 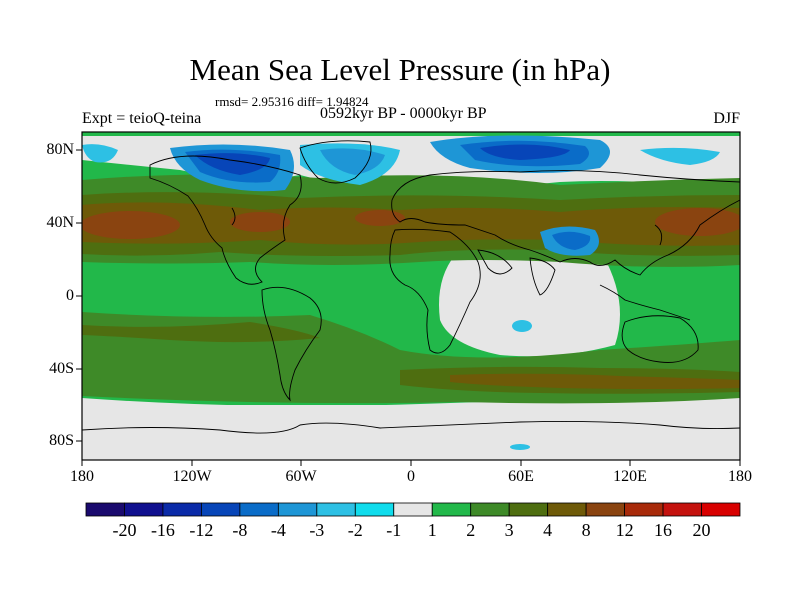 What do you see at coordinates (432, 530) in the screenshot?
I see `colorbar-label: 1` at bounding box center [432, 530].